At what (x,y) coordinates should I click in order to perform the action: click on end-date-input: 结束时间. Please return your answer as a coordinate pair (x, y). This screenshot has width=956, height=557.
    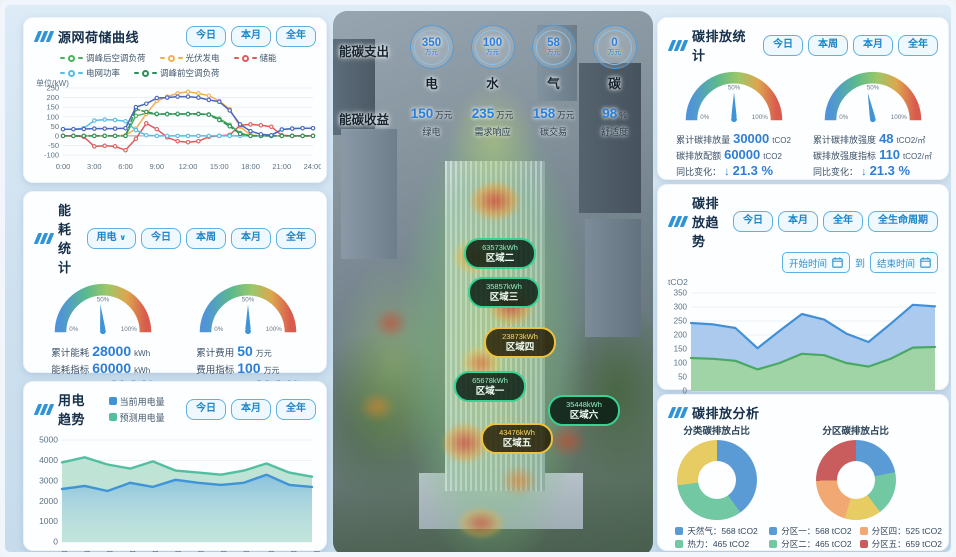
    Looking at the image, I should click on (903, 262).